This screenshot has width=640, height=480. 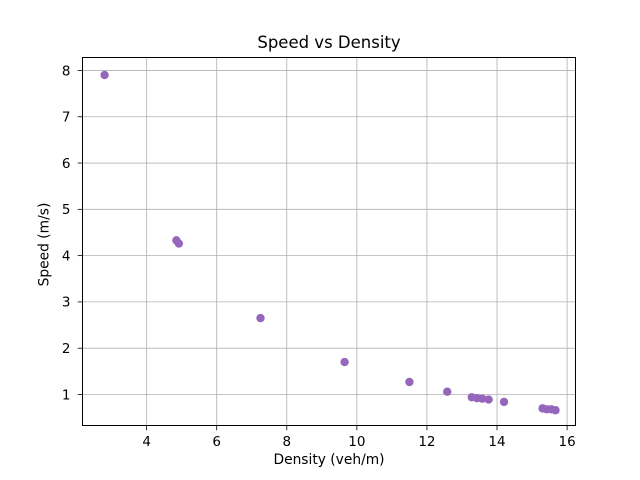 What do you see at coordinates (66, 71) in the screenshot?
I see `y-tick-label: 8` at bounding box center [66, 71].